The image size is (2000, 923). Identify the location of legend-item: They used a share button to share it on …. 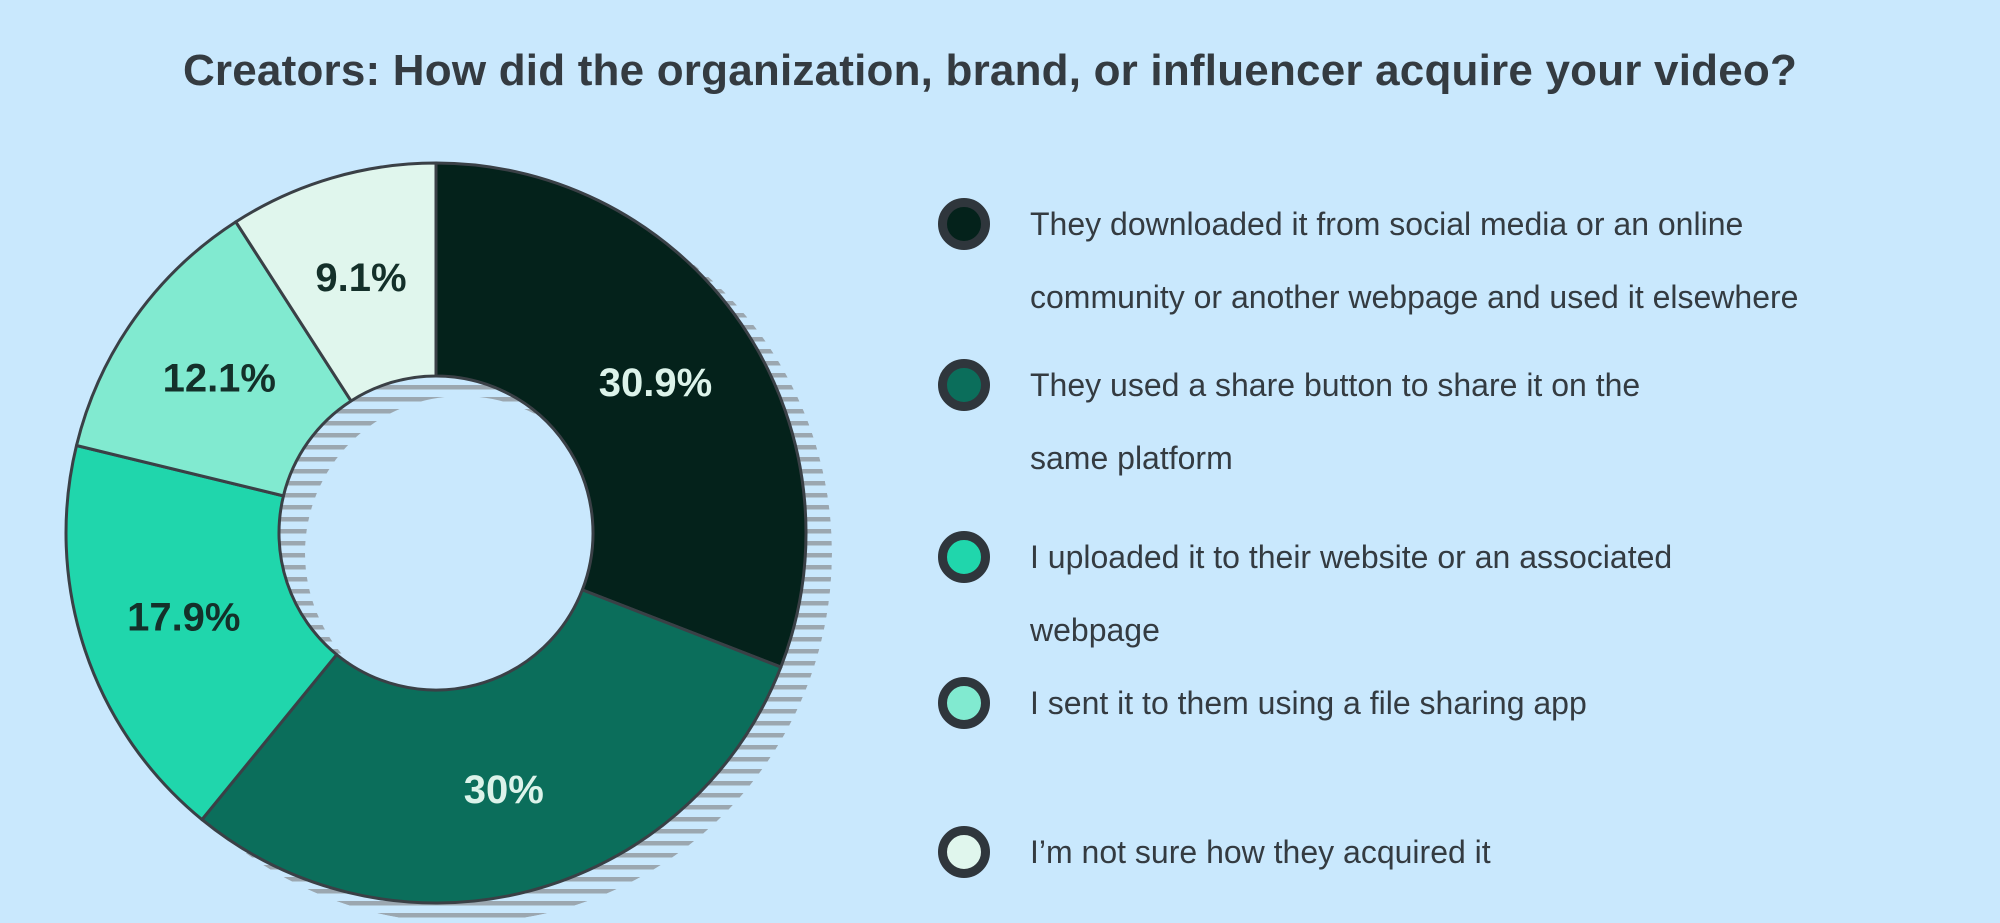
(1458, 422).